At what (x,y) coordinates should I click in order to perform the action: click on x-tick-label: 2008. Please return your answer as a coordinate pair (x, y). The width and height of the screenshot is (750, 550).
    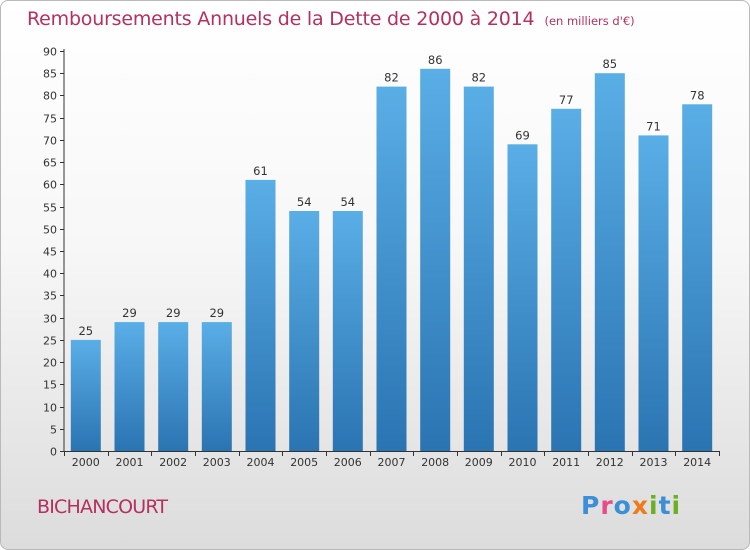
    Looking at the image, I should click on (435, 462).